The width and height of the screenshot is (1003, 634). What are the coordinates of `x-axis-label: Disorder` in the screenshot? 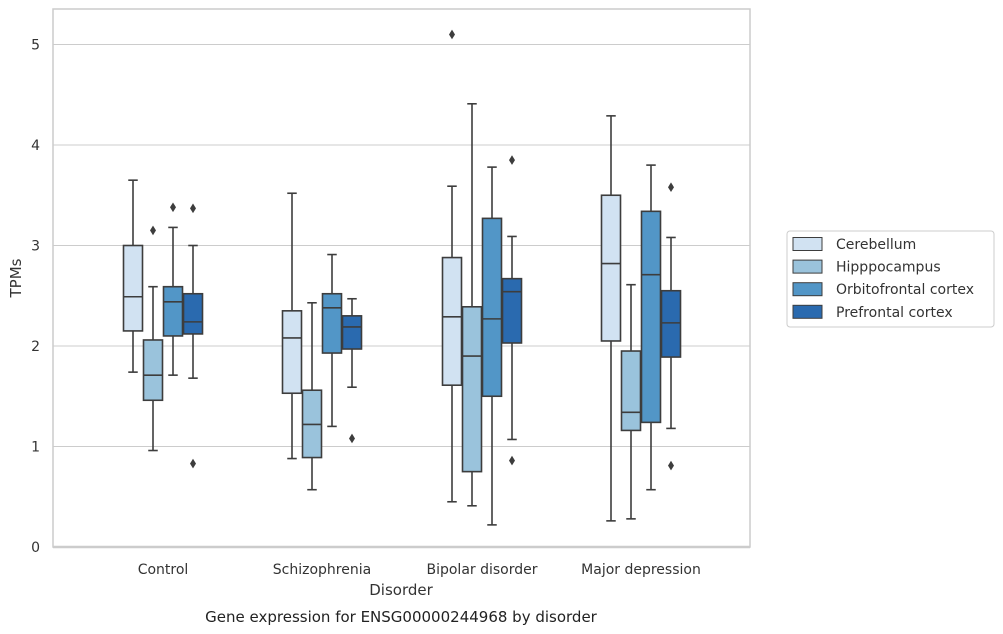 It's located at (401, 590).